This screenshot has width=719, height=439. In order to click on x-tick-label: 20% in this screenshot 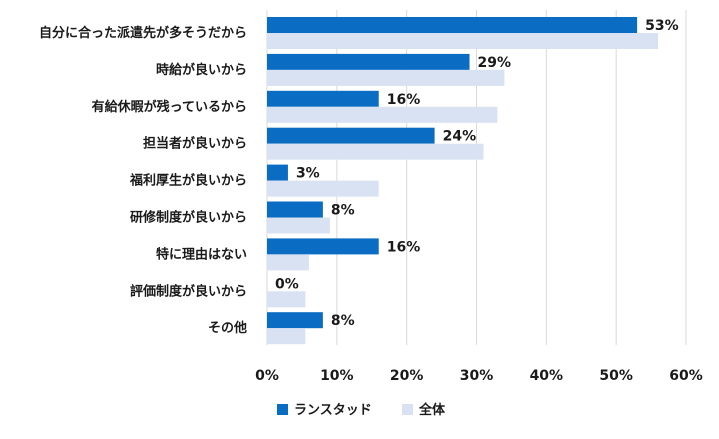, I will do `click(407, 376)`.